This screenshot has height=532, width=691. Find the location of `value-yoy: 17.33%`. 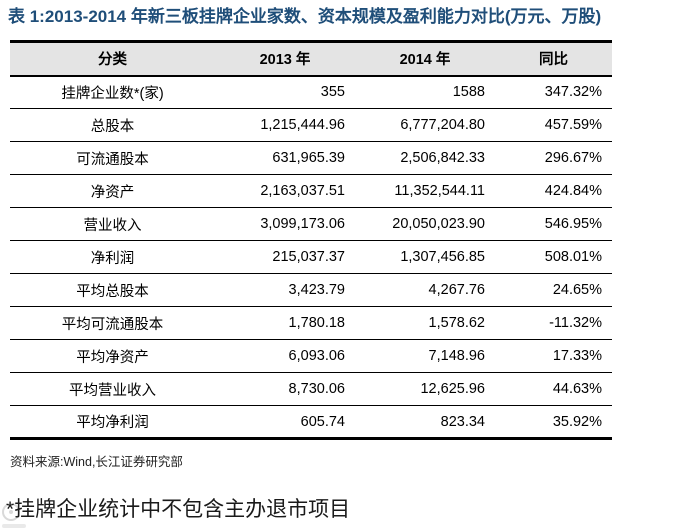

value-yoy: 17.33% is located at coordinates (553, 356).